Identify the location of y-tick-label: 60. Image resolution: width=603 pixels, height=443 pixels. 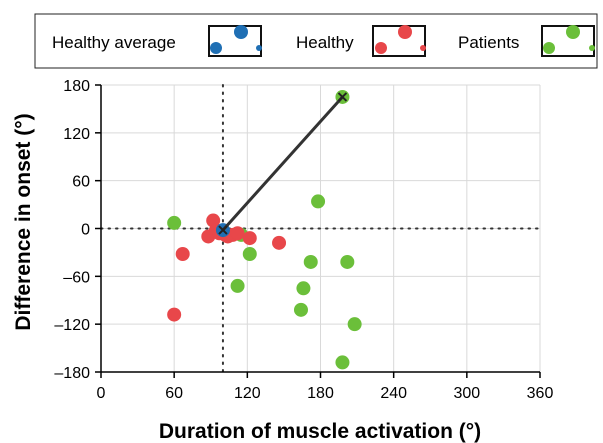
(81, 182).